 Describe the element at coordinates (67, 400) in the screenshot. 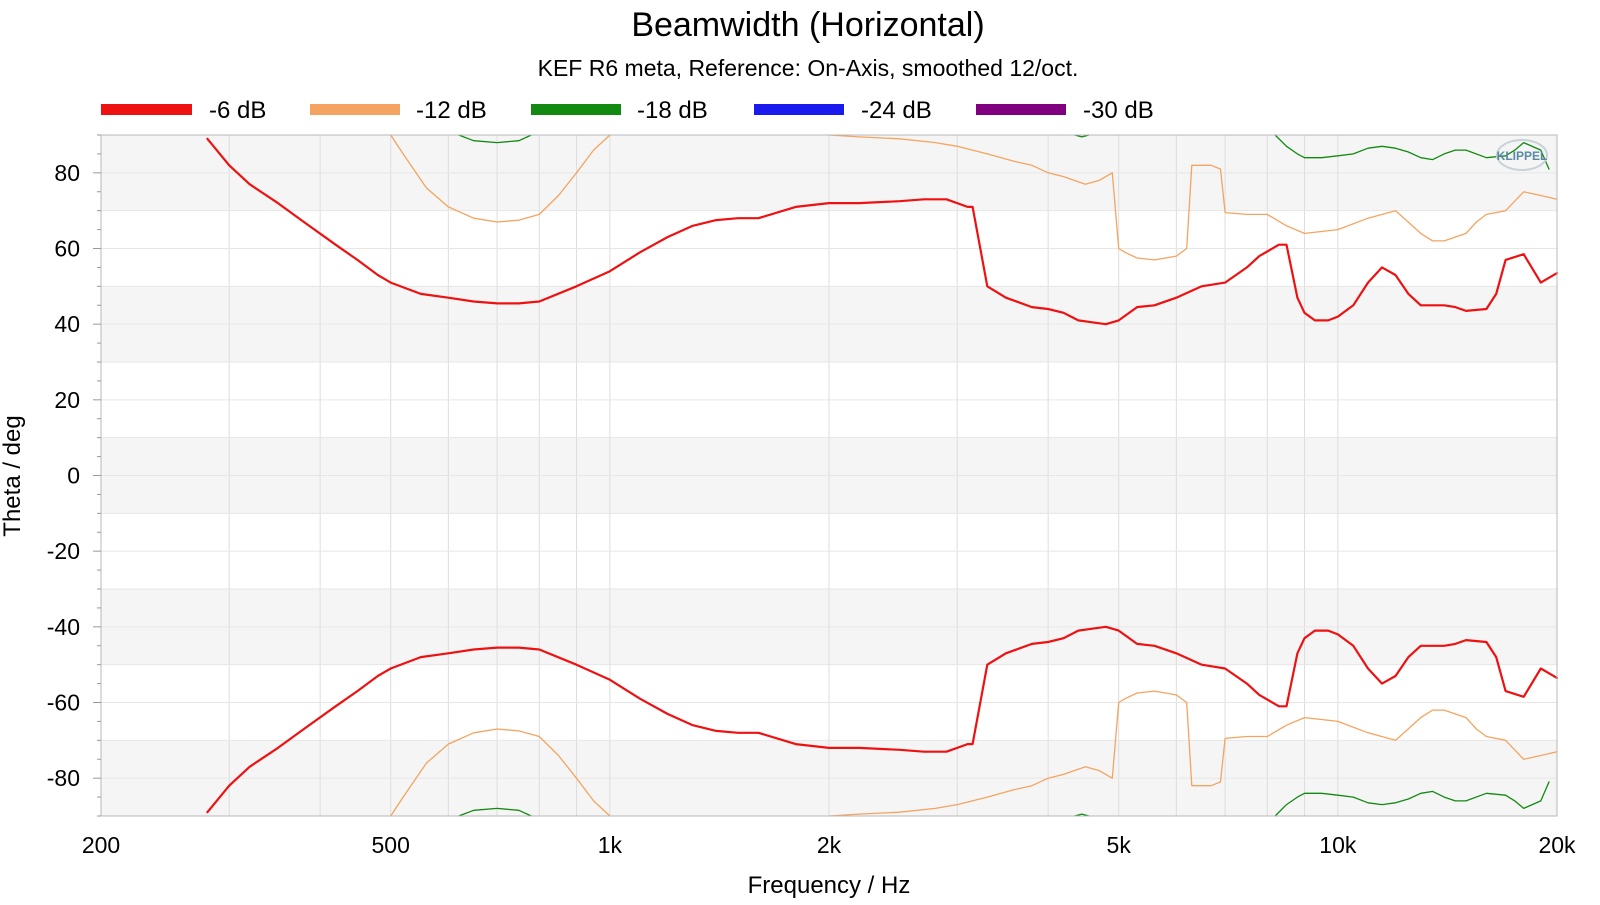

I see `y-tick-label: 20` at that location.